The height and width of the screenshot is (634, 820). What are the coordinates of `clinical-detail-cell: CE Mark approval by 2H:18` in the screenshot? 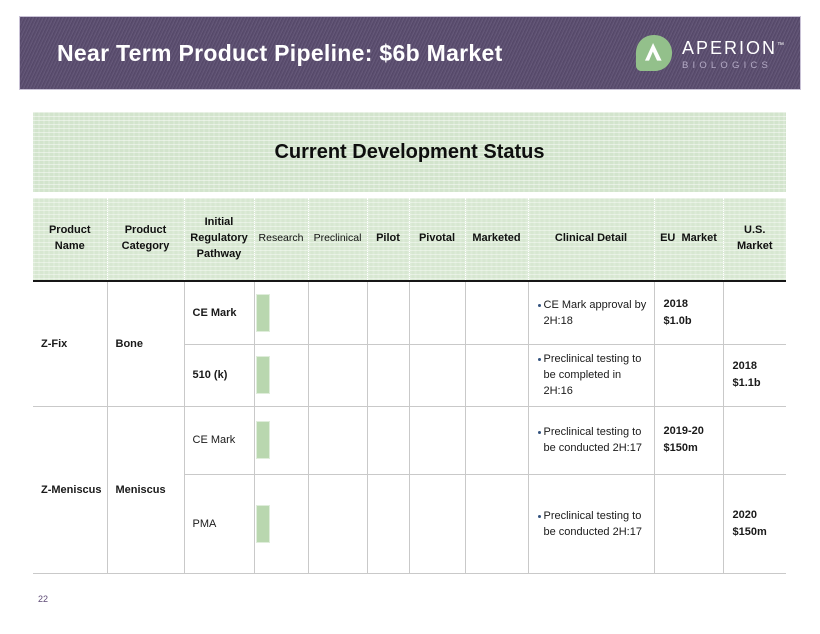 It's located at (591, 312).